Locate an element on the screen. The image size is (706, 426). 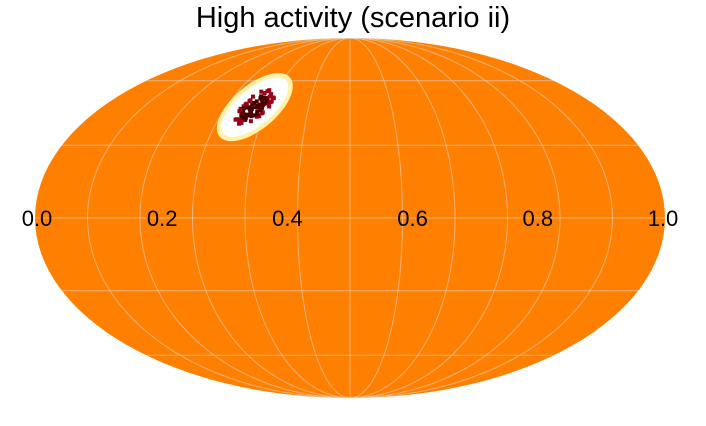
tick-label: 0.2 is located at coordinates (162, 218).